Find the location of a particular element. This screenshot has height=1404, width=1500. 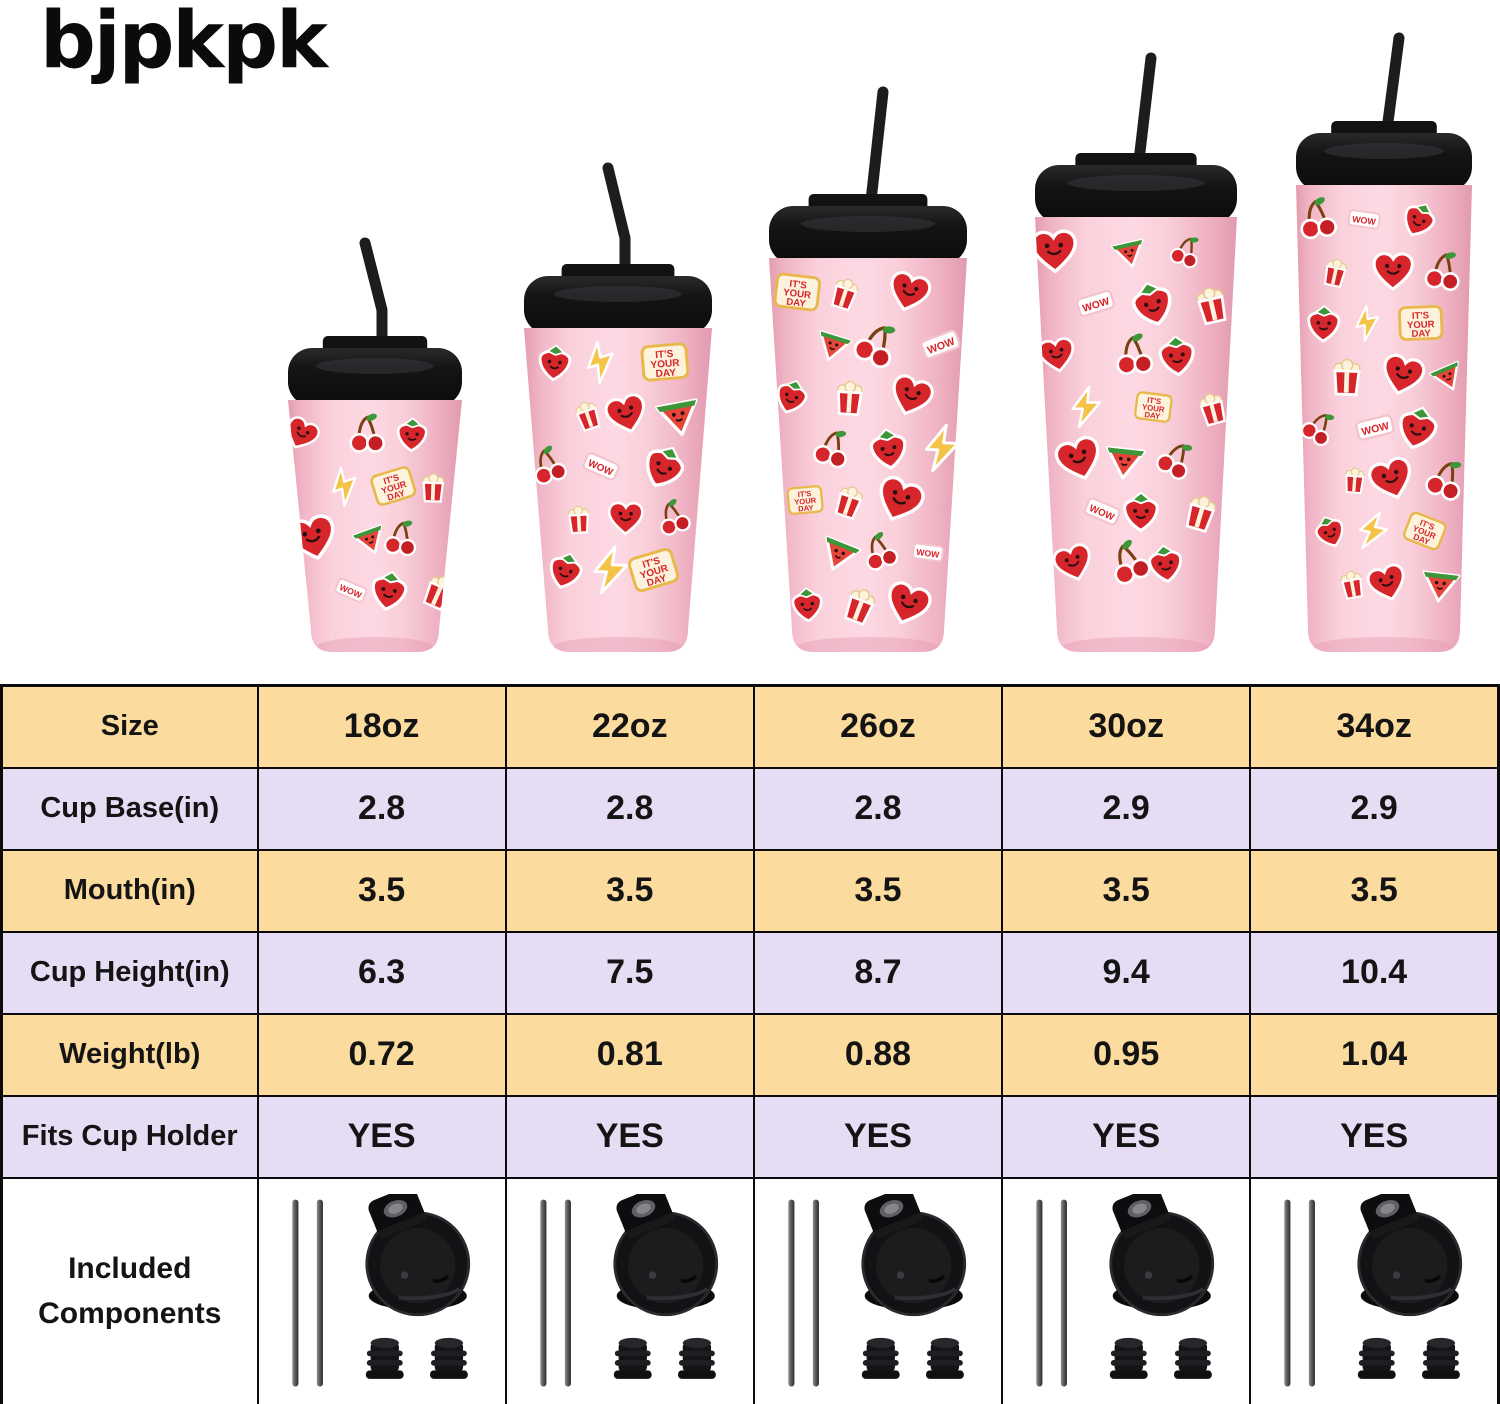

spec-value: 6.3 is located at coordinates (381, 972).